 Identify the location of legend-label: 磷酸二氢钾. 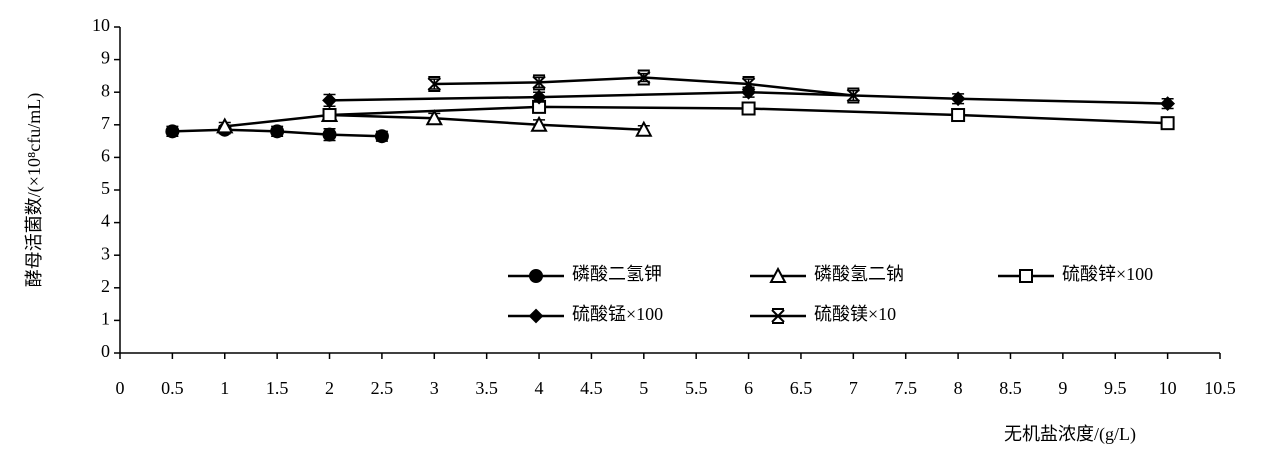
(617, 274).